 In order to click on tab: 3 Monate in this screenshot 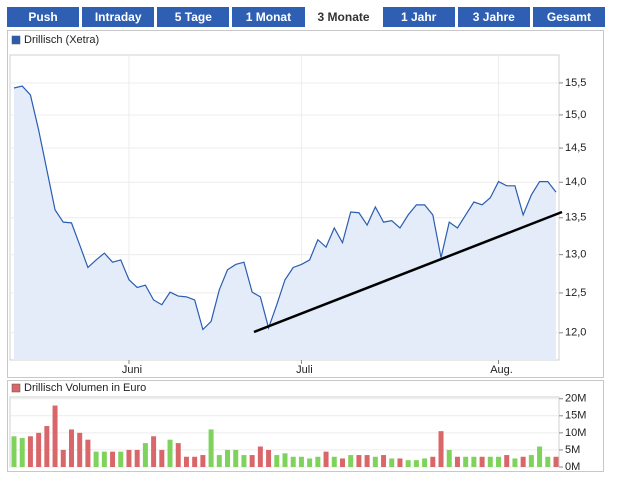, I will do `click(343, 17)`.